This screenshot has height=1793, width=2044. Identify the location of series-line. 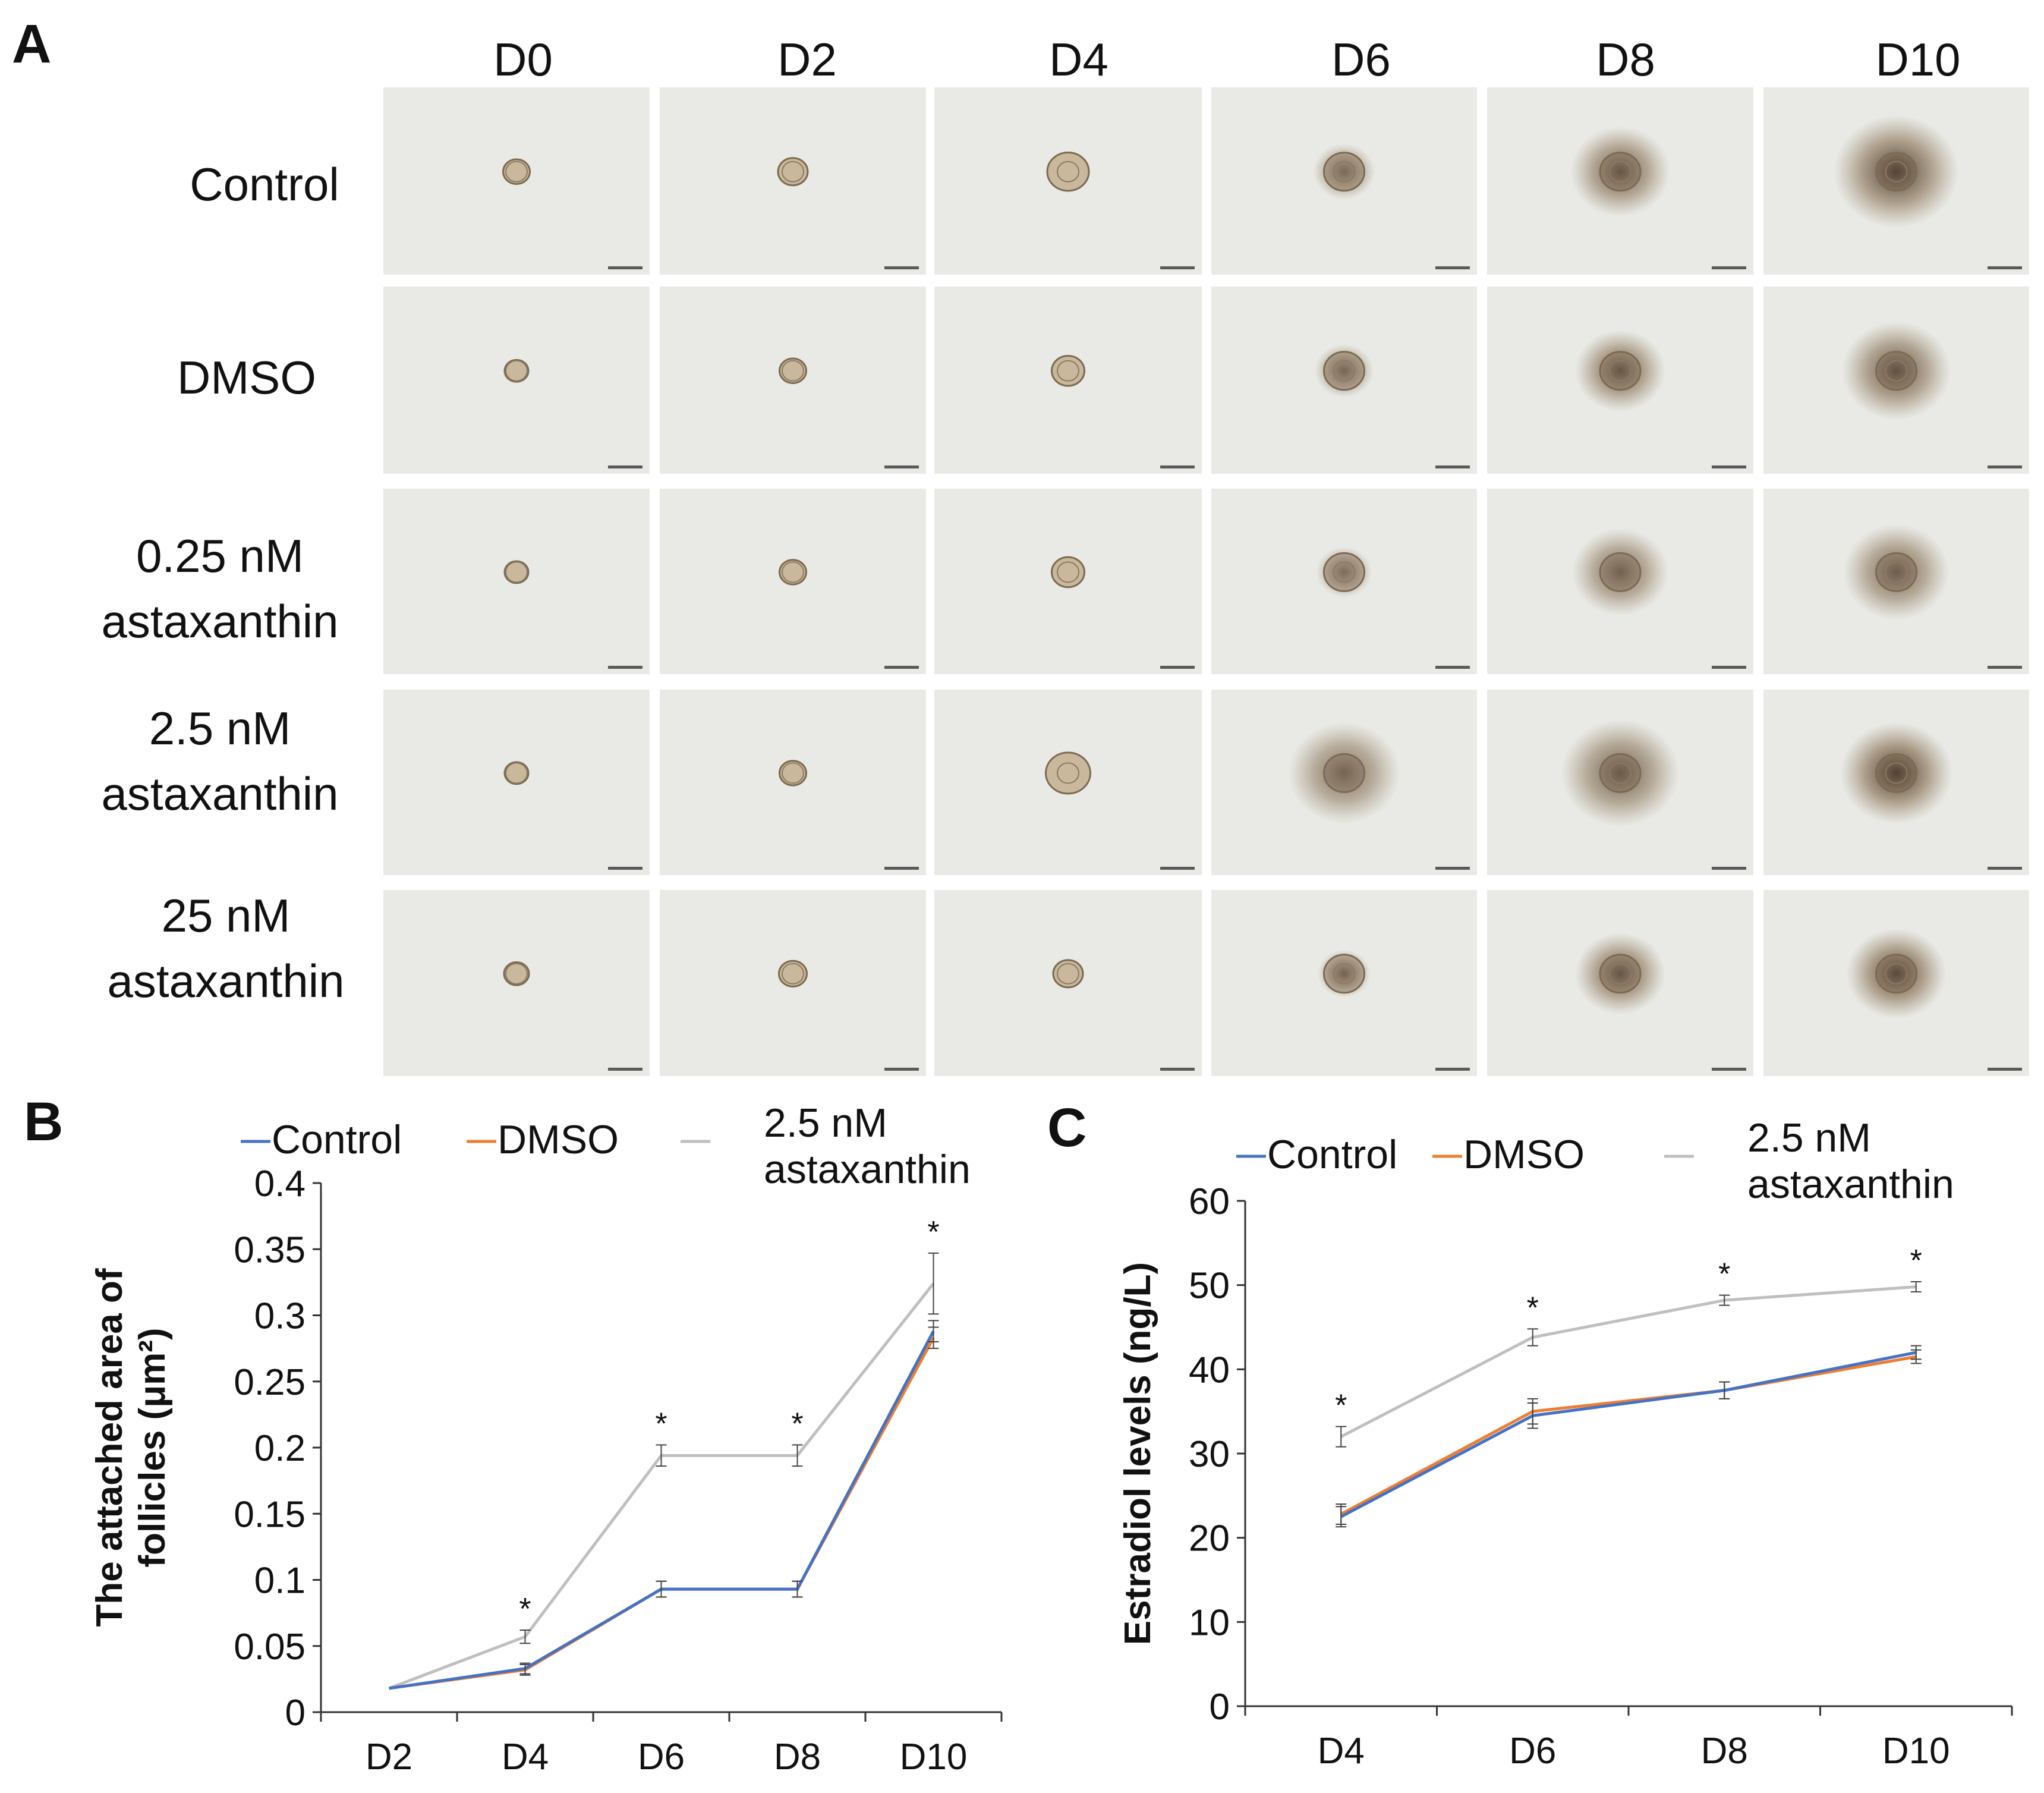
(1628, 1361).